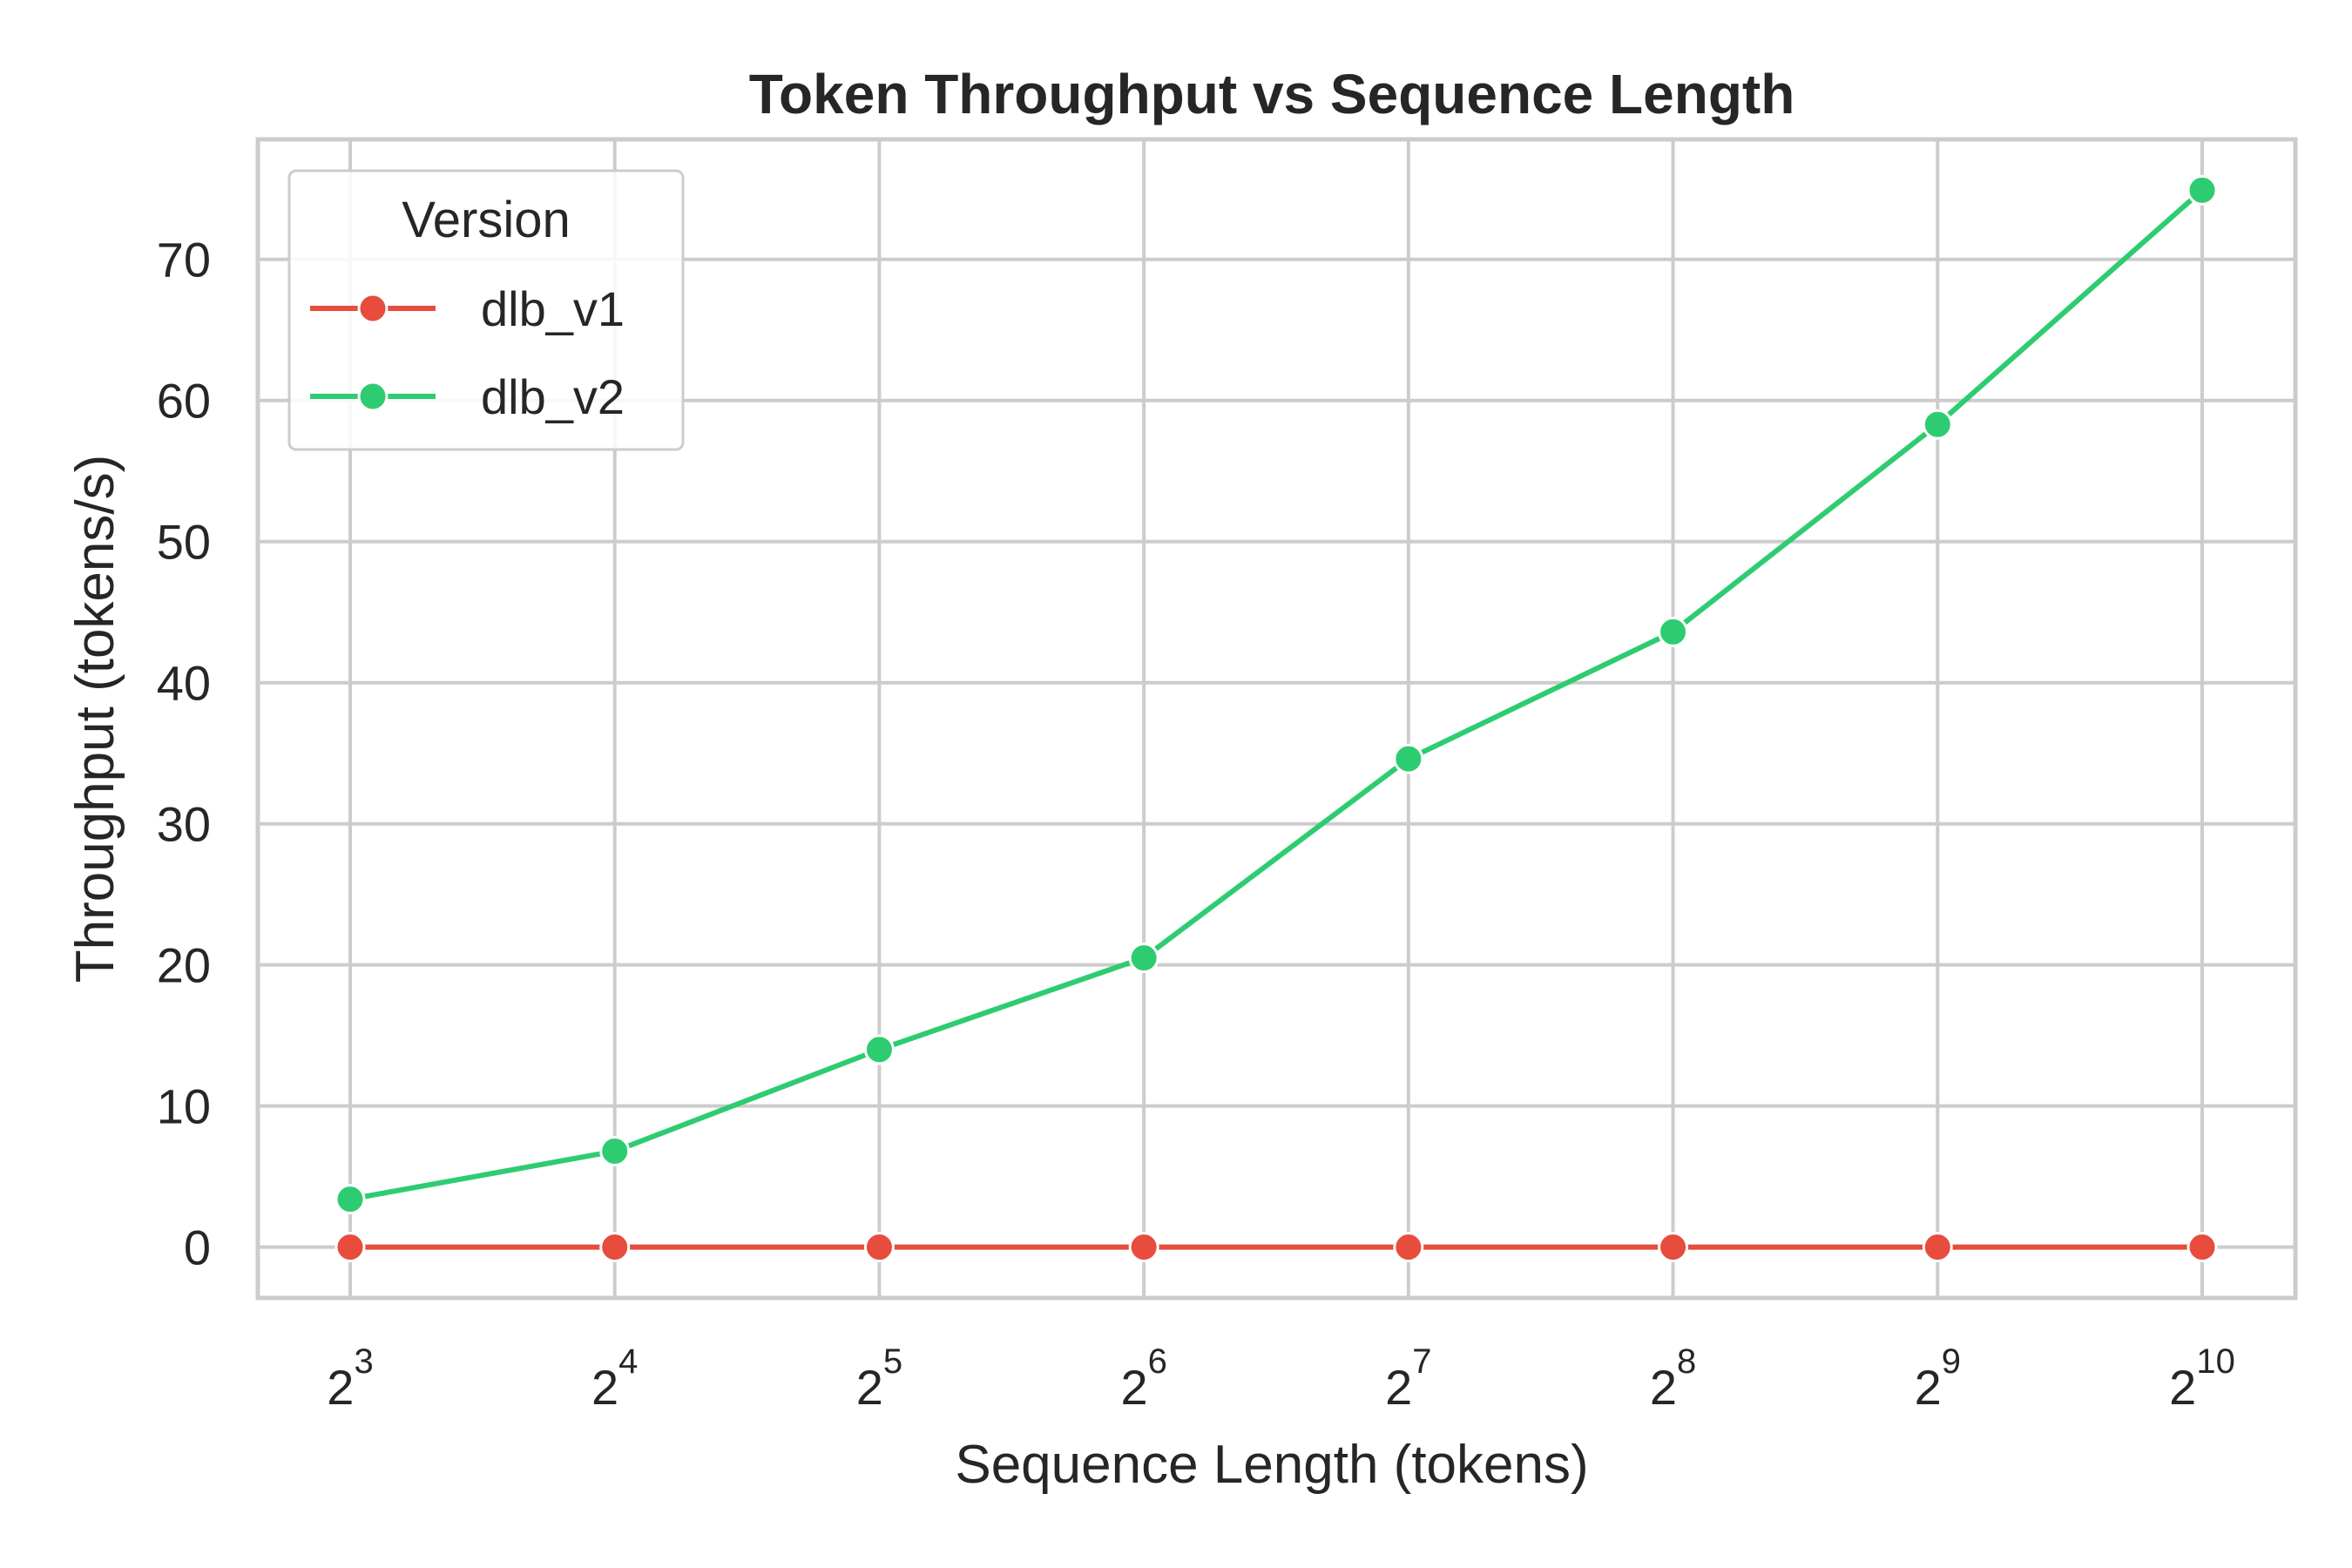 The width and height of the screenshot is (2352, 1568). What do you see at coordinates (614, 1378) in the screenshot?
I see `x-tick-label: 24` at bounding box center [614, 1378].